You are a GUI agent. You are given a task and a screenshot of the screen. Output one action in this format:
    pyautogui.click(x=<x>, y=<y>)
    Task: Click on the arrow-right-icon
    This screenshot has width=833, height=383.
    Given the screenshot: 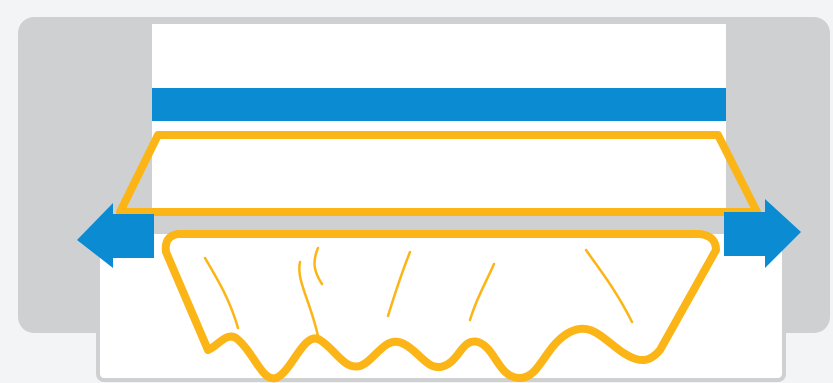 What is the action you would take?
    pyautogui.click(x=762, y=233)
    